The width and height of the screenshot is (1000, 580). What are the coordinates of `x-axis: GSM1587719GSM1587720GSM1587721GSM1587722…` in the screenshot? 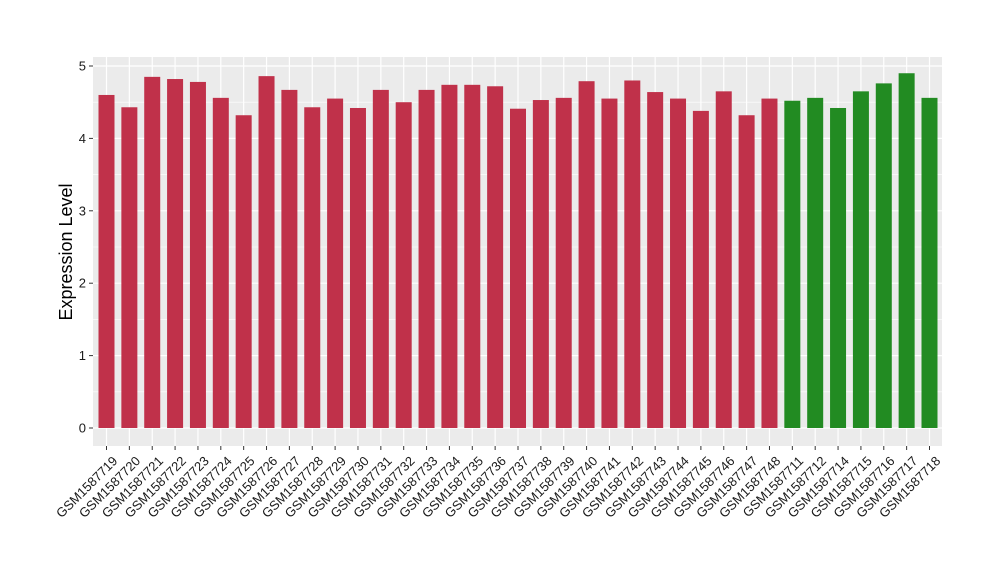 It's located at (498, 483).